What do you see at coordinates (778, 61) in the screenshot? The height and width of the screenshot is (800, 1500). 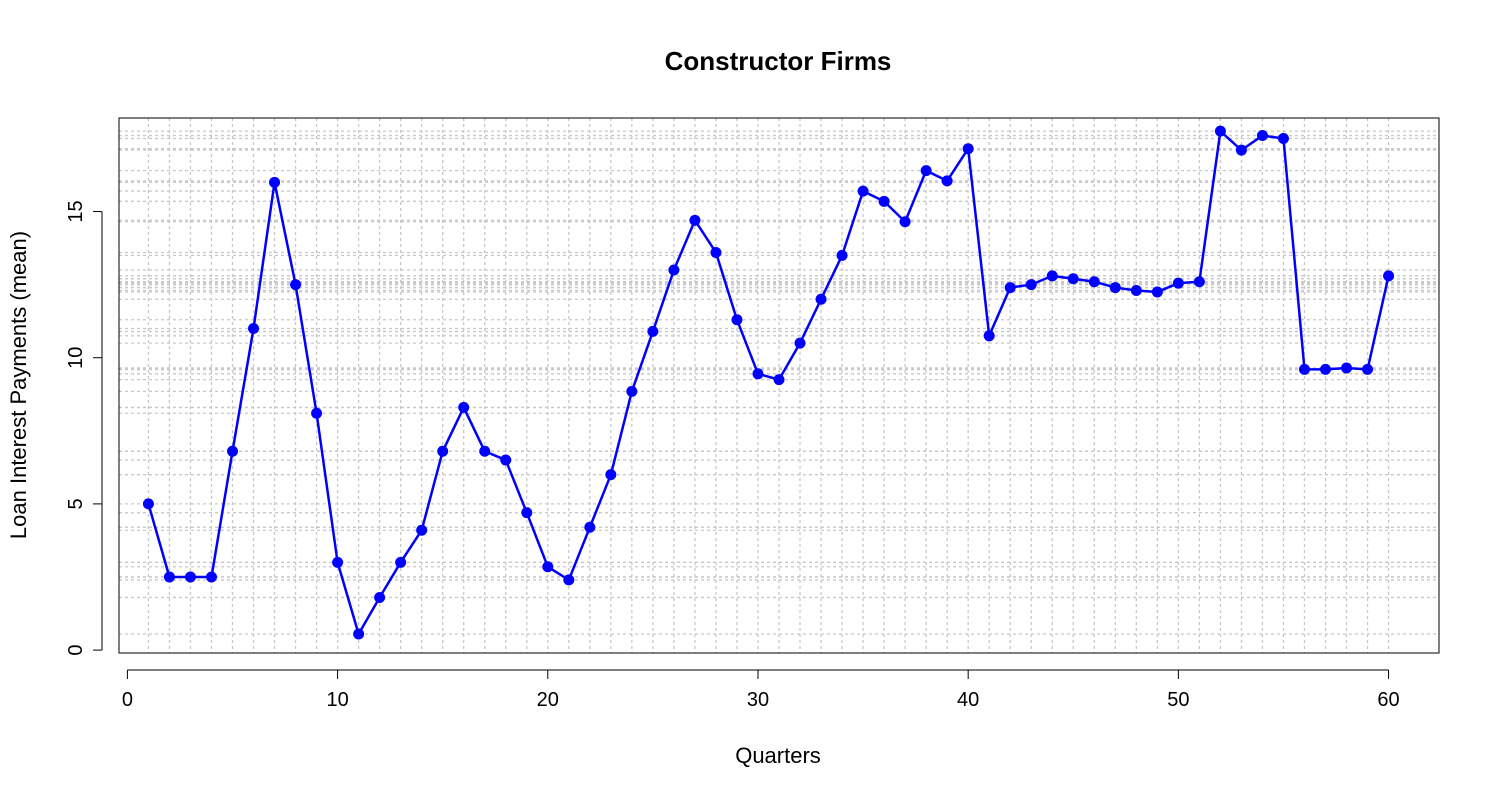 I see `chart-title: Constructor Firms` at bounding box center [778, 61].